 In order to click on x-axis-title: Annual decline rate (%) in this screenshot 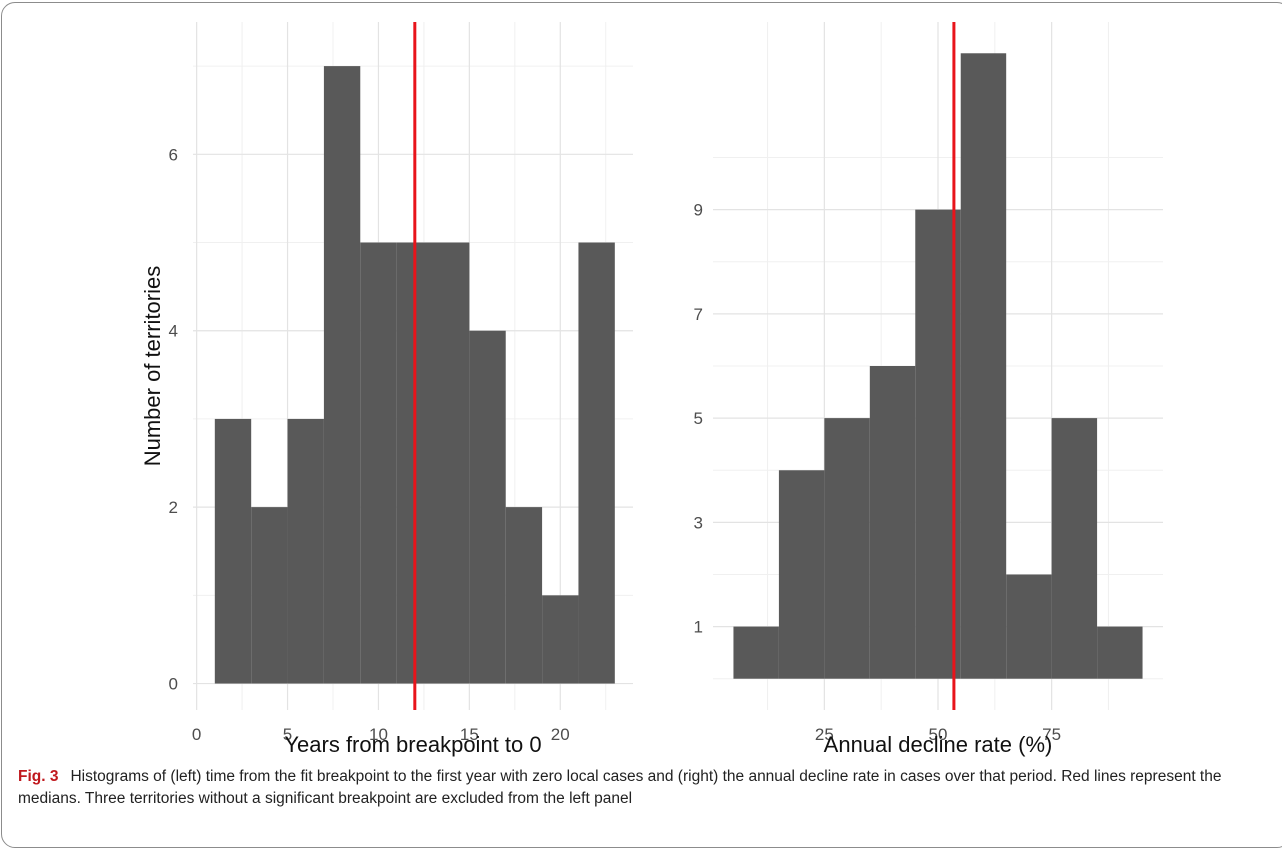, I will do `click(938, 744)`.